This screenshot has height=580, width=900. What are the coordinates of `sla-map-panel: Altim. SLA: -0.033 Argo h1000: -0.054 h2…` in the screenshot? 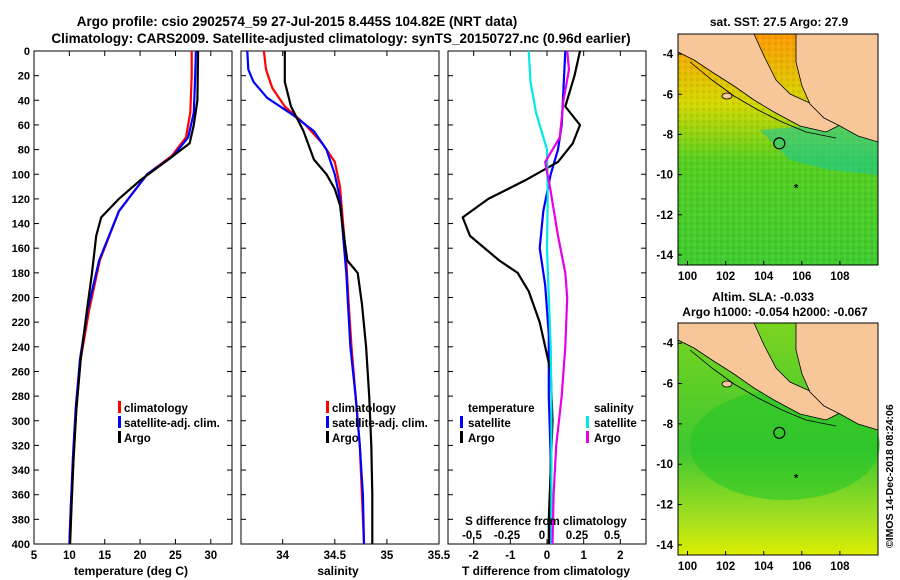 It's located at (768, 431).